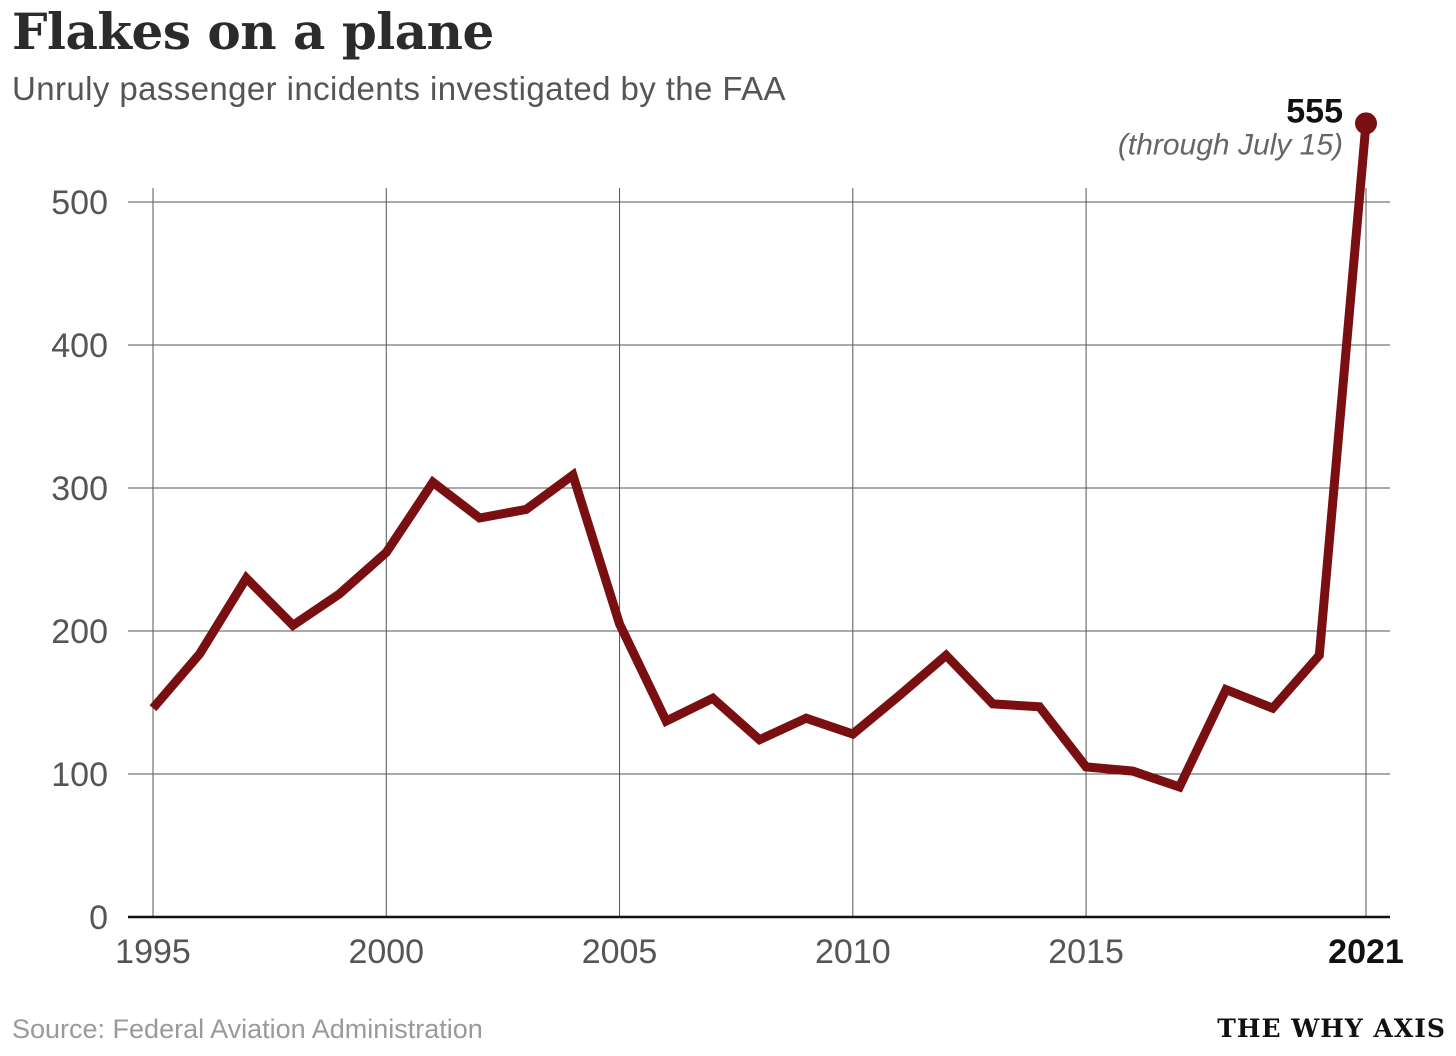 This screenshot has width=1456, height=1056. I want to click on x-tick-label: 2005, so click(620, 952).